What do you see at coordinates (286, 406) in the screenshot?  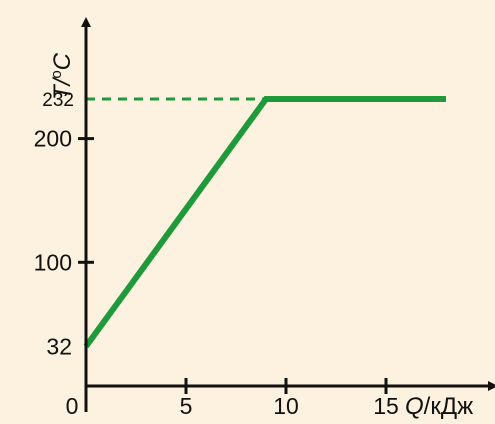 I see `x-tick-label-10: 10` at bounding box center [286, 406].